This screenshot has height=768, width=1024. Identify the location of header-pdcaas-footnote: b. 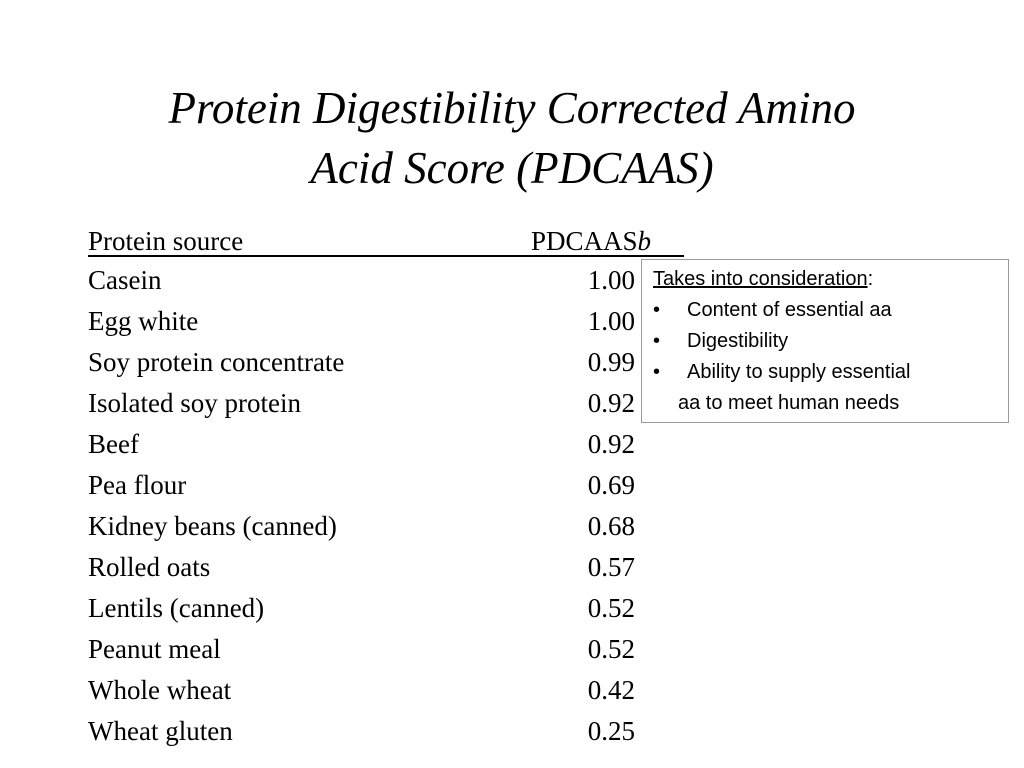
(644, 241).